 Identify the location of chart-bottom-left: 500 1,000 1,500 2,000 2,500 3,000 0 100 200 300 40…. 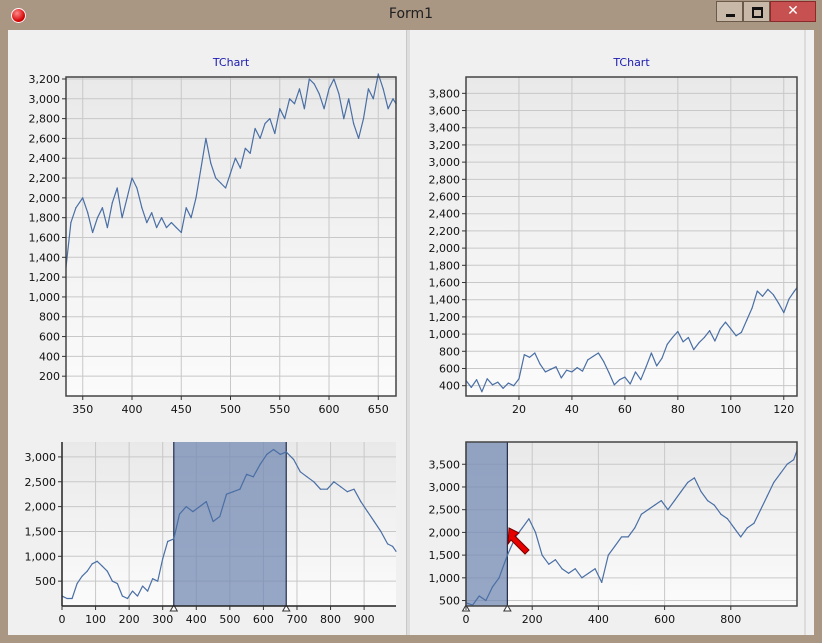
(211, 534).